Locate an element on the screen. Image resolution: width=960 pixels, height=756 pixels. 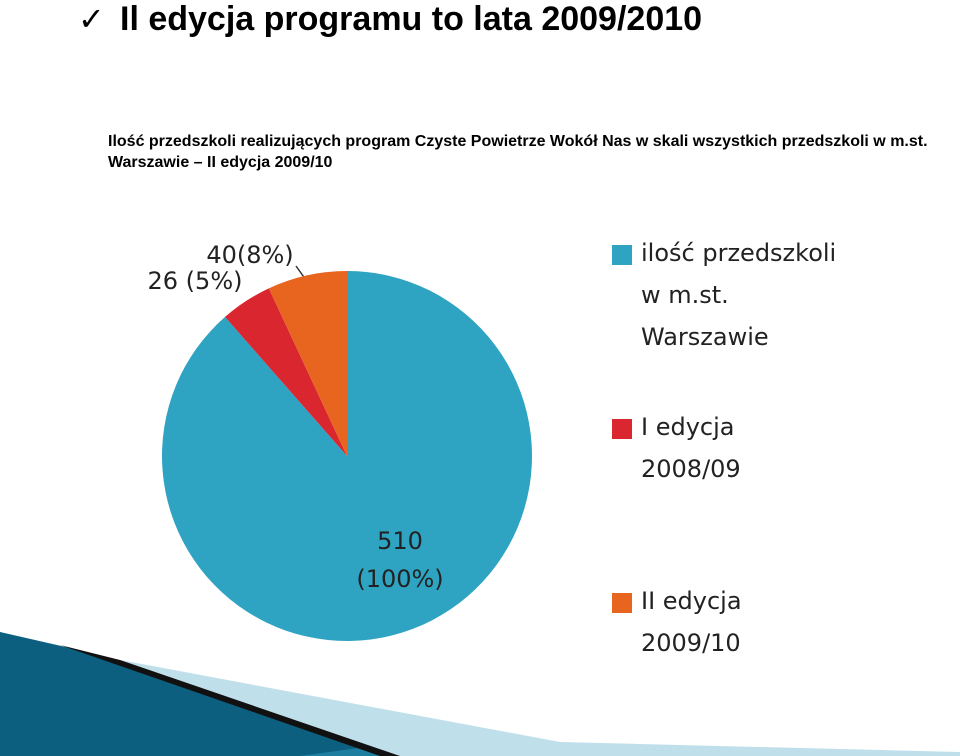
check-icon: ✓ is located at coordinates (91, 19).